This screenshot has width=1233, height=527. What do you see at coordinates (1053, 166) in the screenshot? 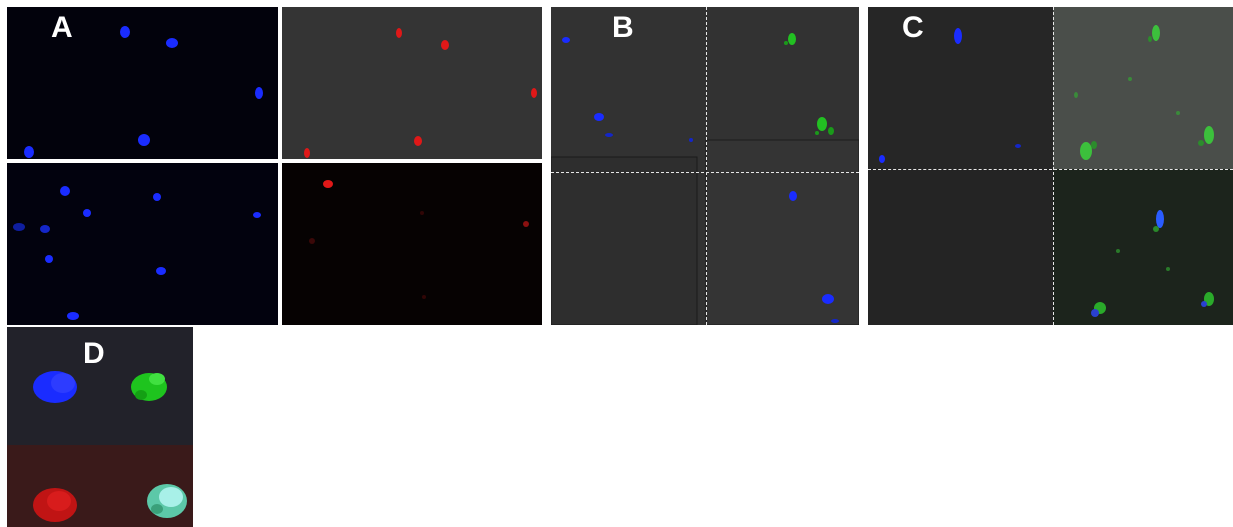
I see `panel-c-divider-vertical` at bounding box center [1053, 166].